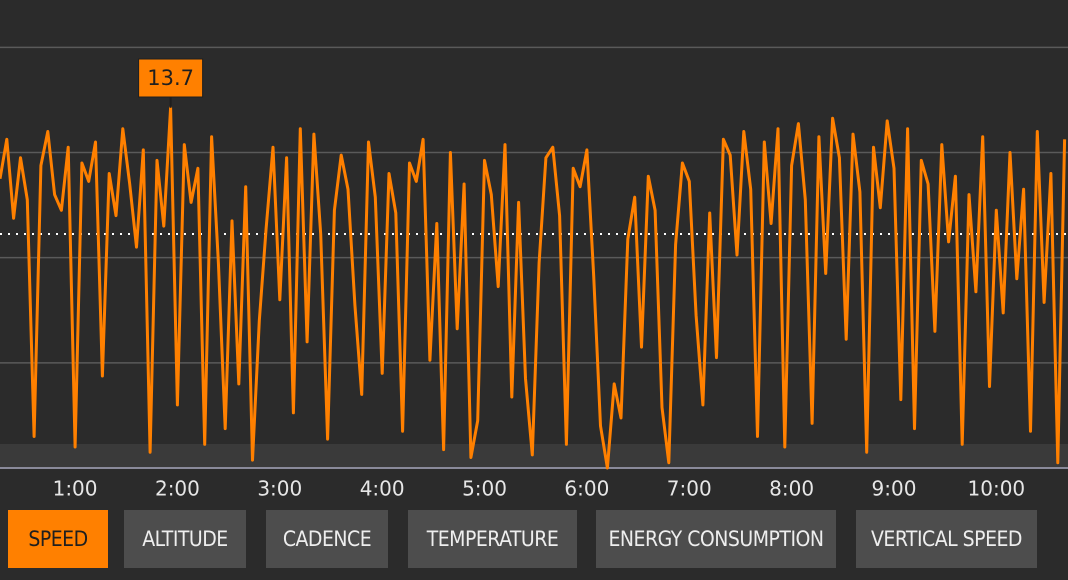 This screenshot has width=1068, height=580. Describe the element at coordinates (689, 489) in the screenshot. I see `x-tick-label: 7:00` at that location.